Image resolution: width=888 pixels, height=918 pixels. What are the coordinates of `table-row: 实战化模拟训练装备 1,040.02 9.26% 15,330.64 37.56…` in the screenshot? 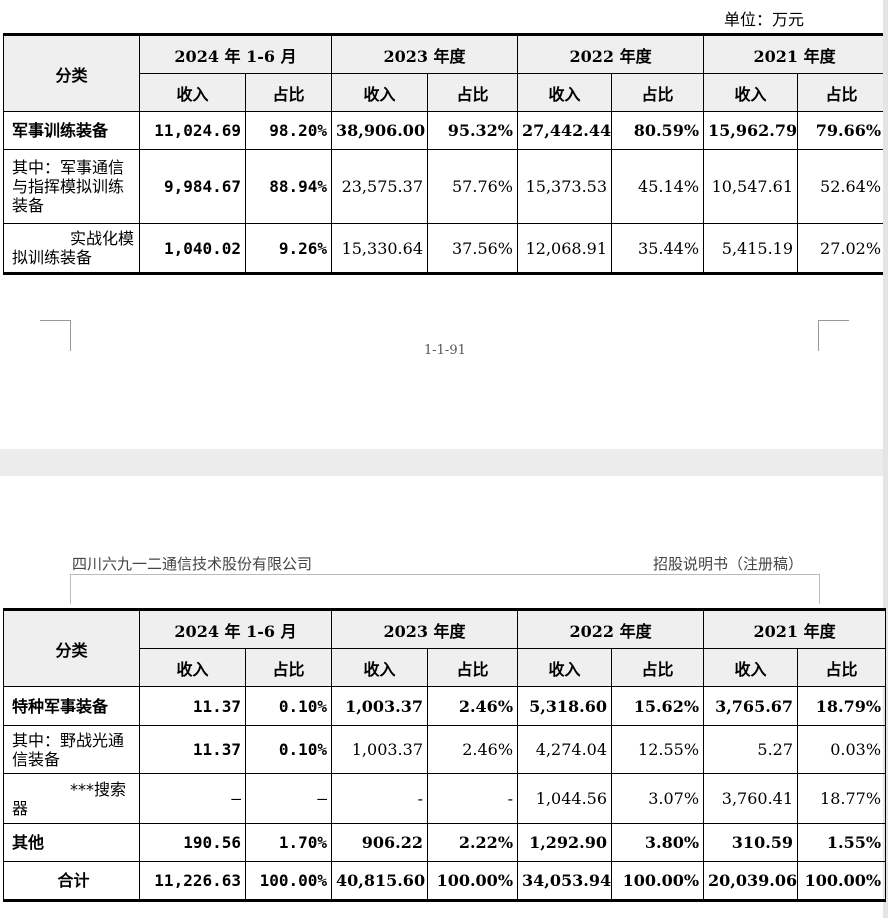 It's located at (445, 248).